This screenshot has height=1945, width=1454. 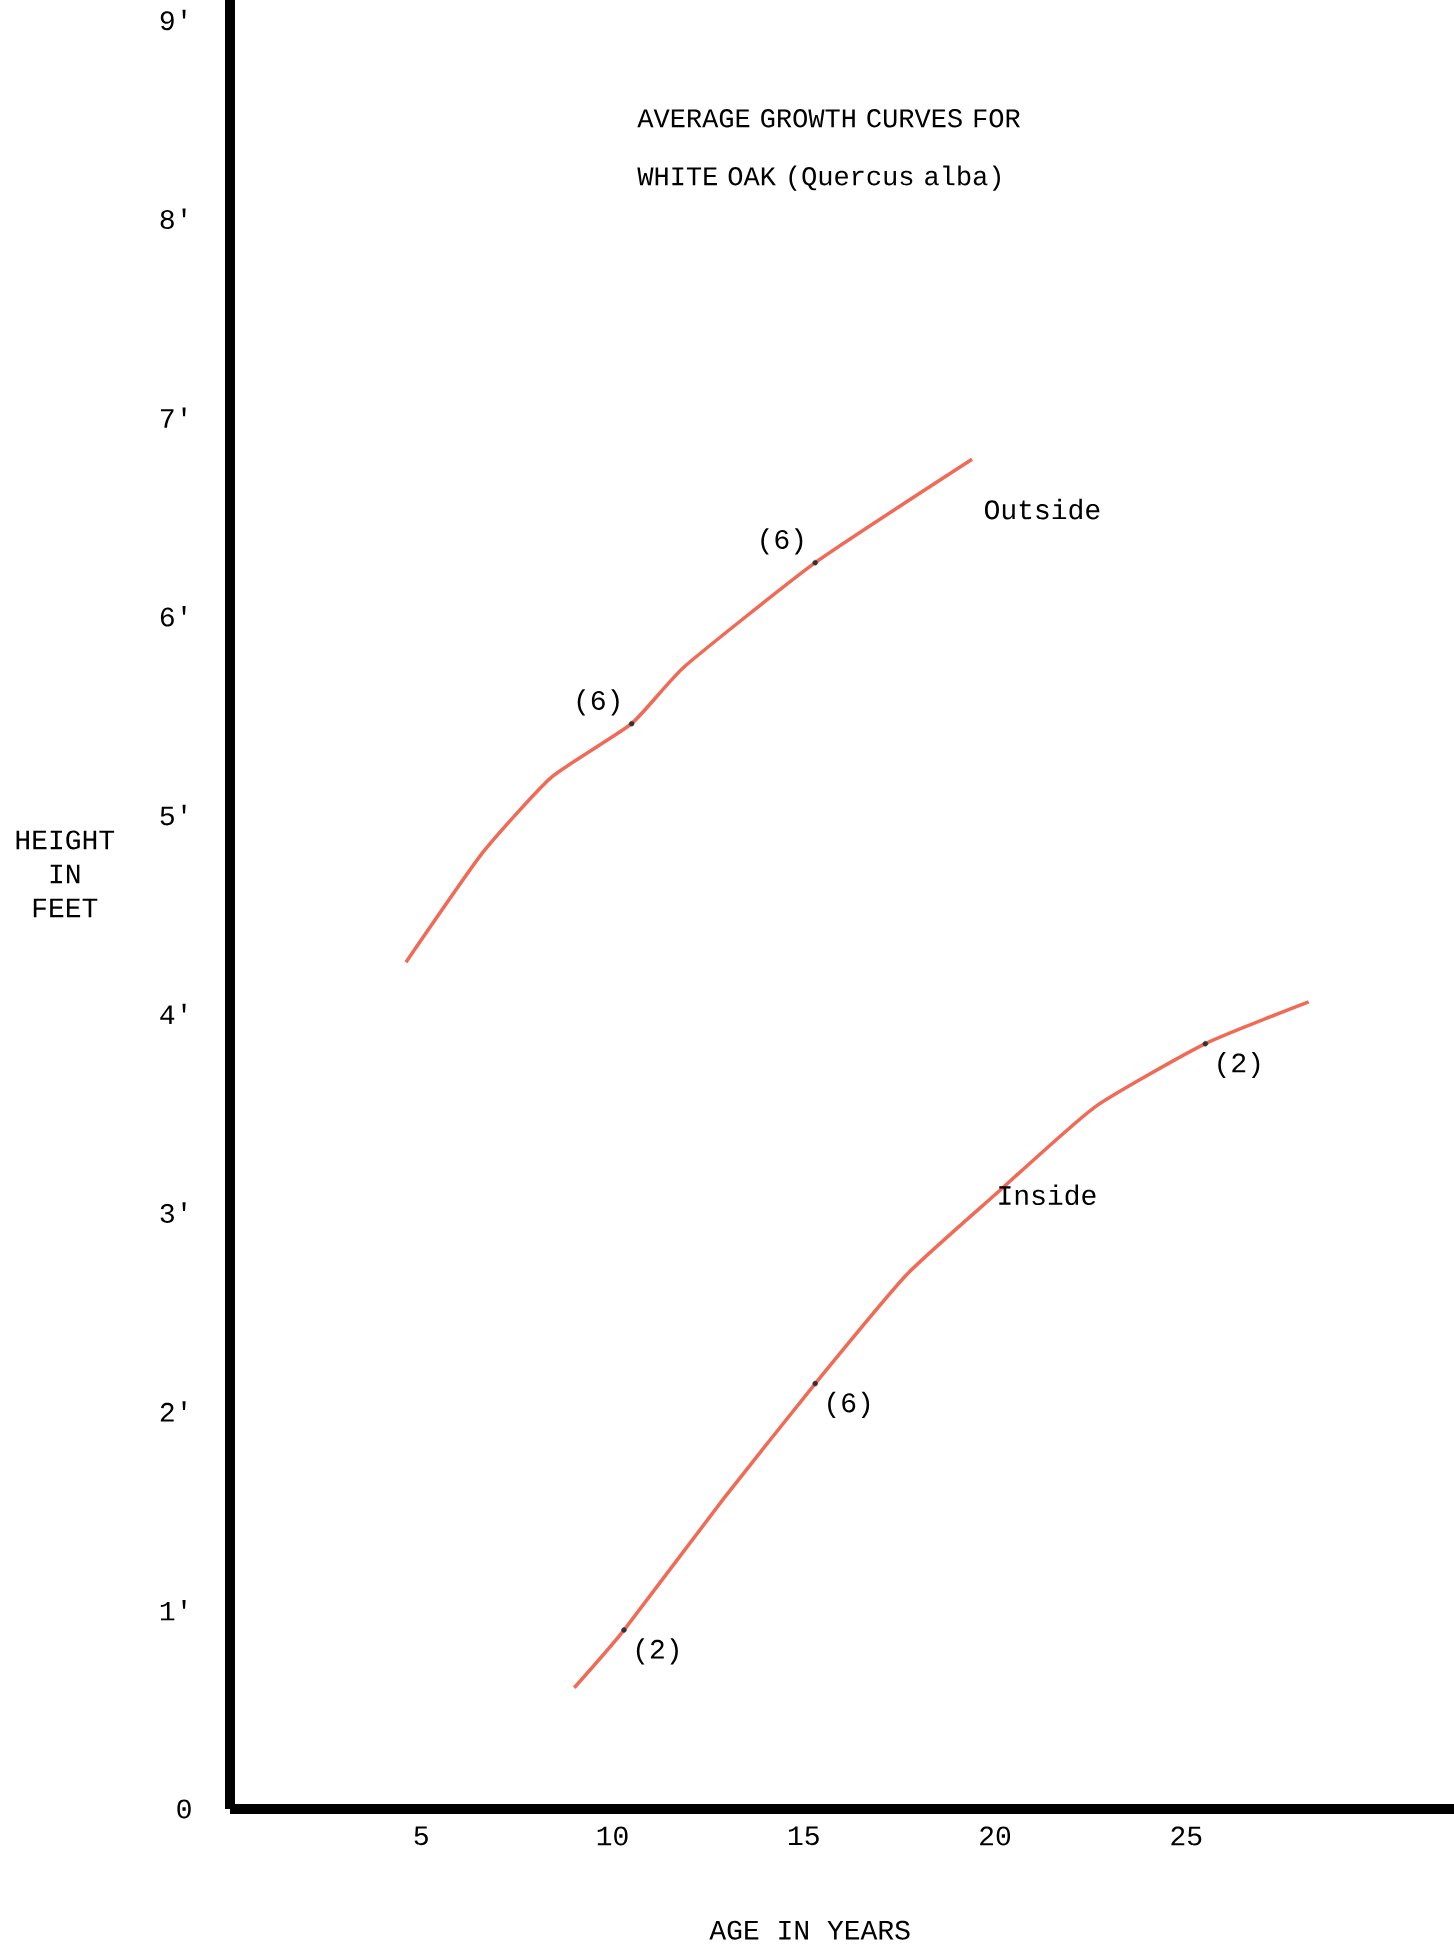 What do you see at coordinates (612, 1836) in the screenshot?
I see `x-tick-label: 10` at bounding box center [612, 1836].